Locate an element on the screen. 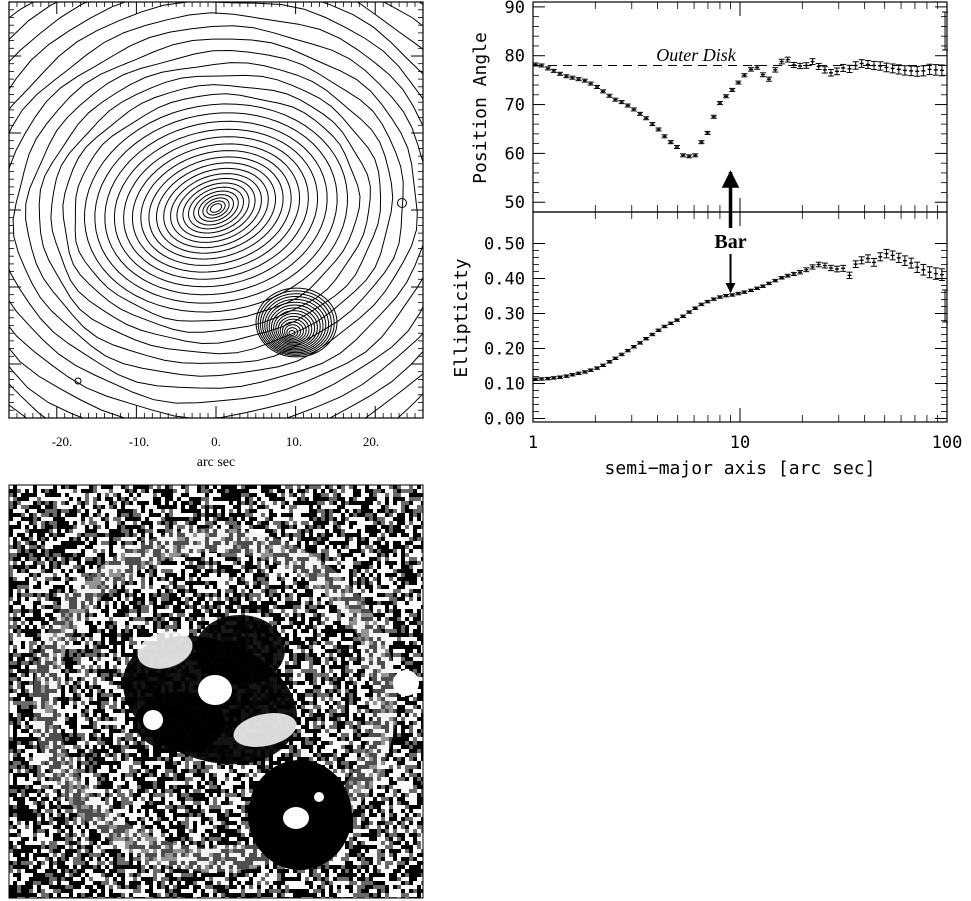 This screenshot has width=971, height=901. contour-tick-label: 20. is located at coordinates (371, 441).